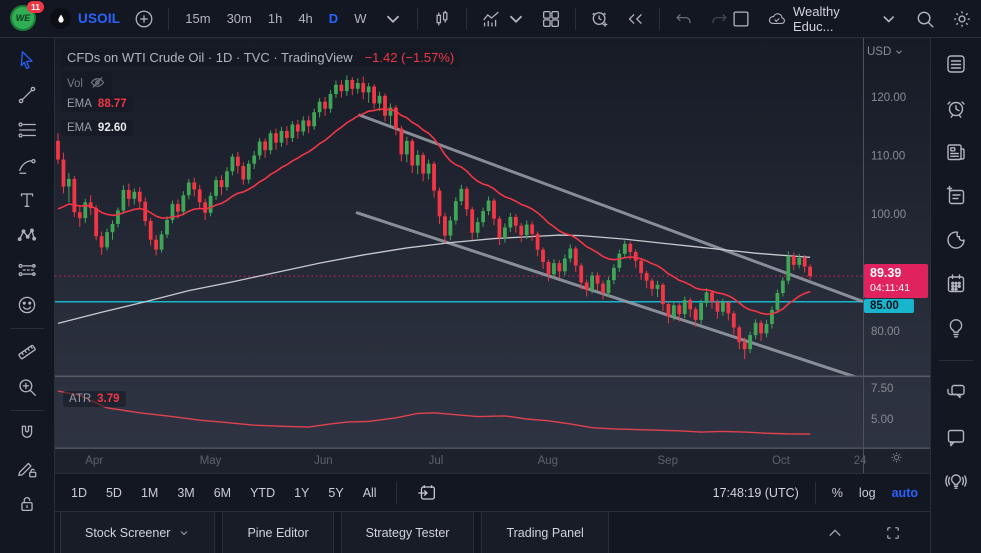 Image resolution: width=981 pixels, height=553 pixels. I want to click on settings-button, so click(962, 19).